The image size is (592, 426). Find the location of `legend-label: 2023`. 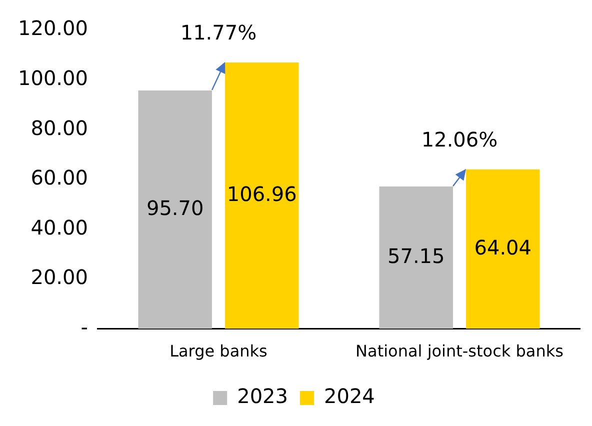

legend-label: 2023 is located at coordinates (262, 396).